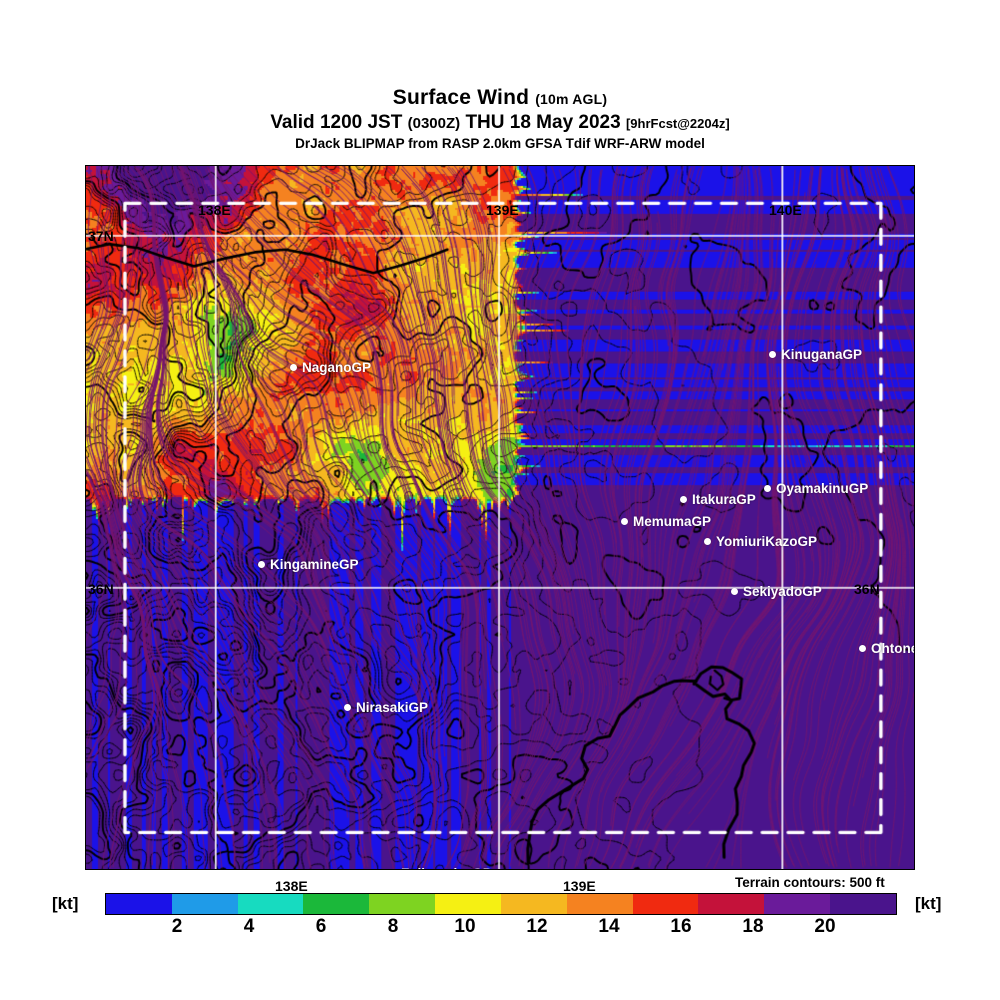 The width and height of the screenshot is (1000, 1000). What do you see at coordinates (767, 541) in the screenshot?
I see `station-label: YomiuriKazoGP` at bounding box center [767, 541].